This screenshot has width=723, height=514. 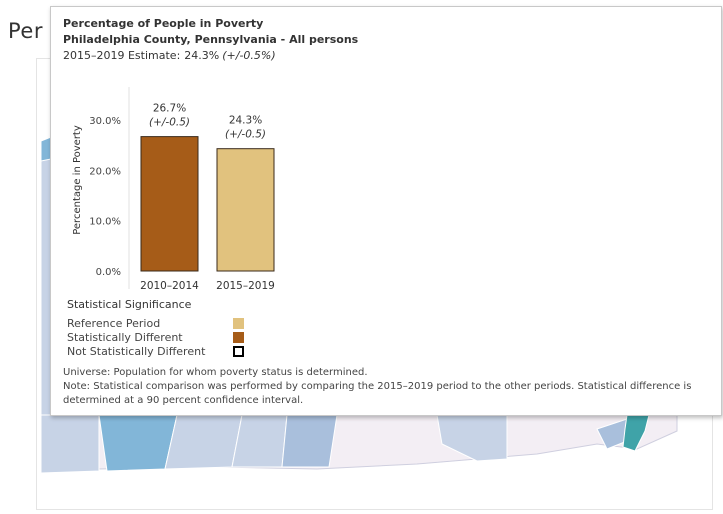 What do you see at coordinates (105, 171) in the screenshot?
I see `y-tick-label: 20.0%` at bounding box center [105, 171].